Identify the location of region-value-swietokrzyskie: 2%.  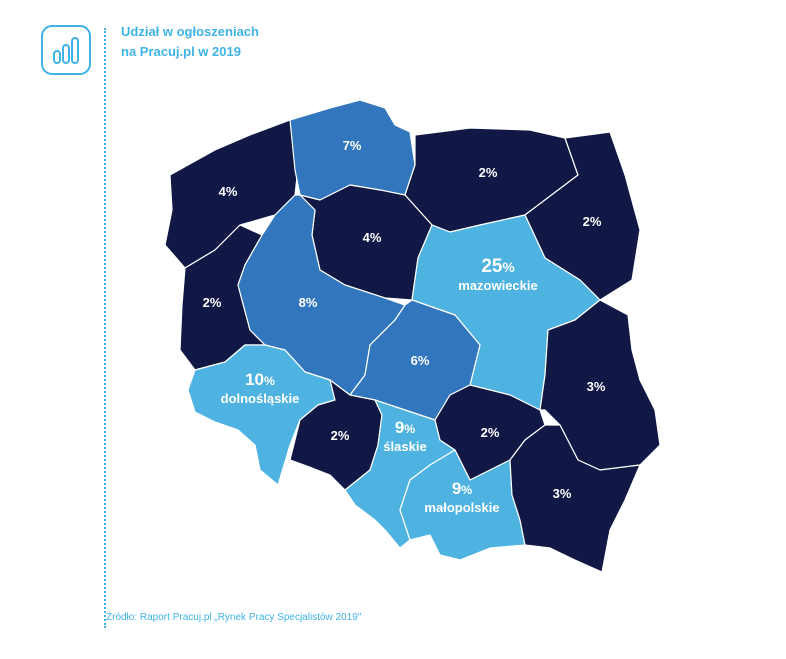
(490, 432).